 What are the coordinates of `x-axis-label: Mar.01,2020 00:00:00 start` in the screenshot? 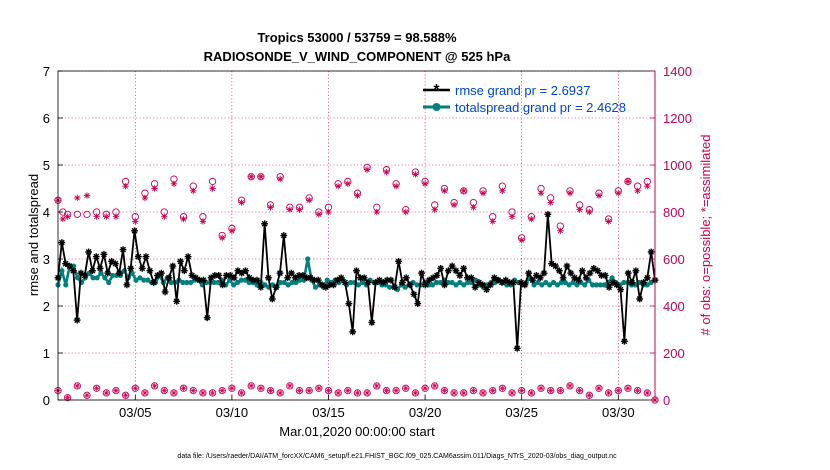 It's located at (357, 431).